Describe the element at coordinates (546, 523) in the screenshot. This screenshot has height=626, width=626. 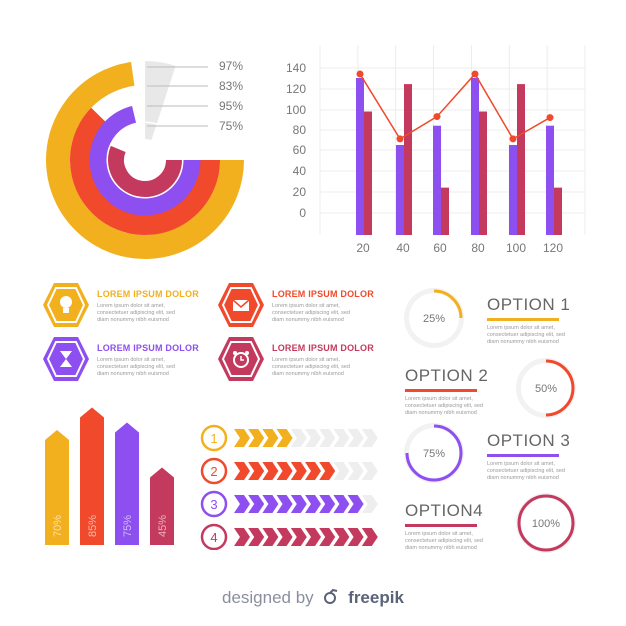
I see `option-4-ring-inner` at that location.